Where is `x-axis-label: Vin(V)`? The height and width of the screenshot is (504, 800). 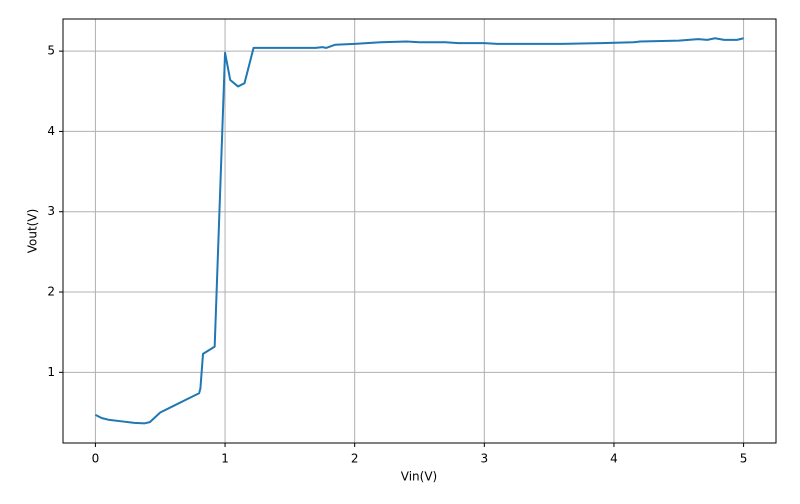
x-axis-label: Vin(V) is located at coordinates (419, 477).